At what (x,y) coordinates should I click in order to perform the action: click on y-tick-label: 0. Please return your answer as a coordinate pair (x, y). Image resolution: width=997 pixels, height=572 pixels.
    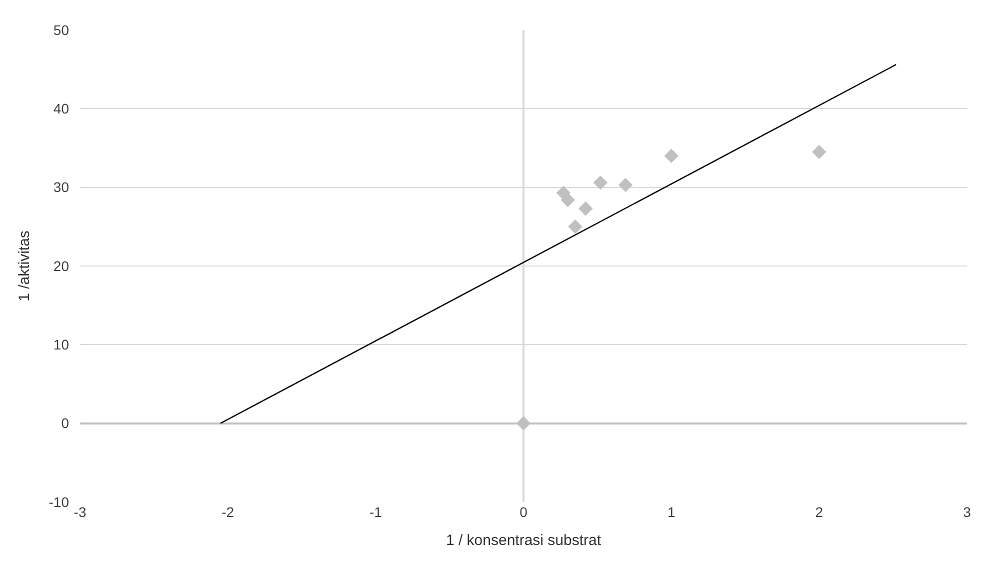
    Looking at the image, I should click on (65, 423).